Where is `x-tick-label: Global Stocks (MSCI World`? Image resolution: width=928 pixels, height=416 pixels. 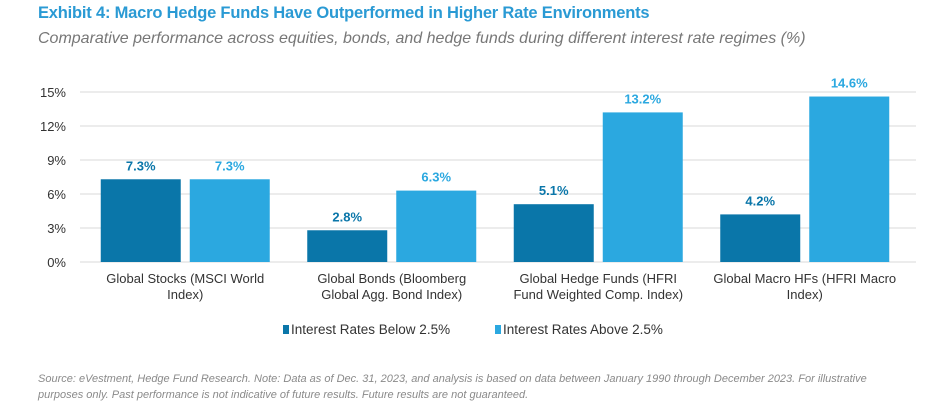 x-tick-label: Global Stocks (MSCI World is located at coordinates (185, 278).